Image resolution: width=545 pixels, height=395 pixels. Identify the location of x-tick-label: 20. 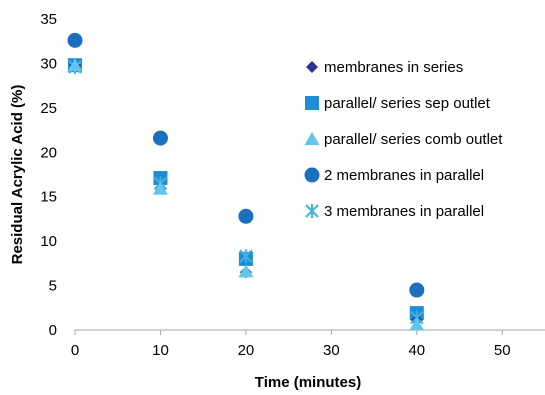
(246, 350).